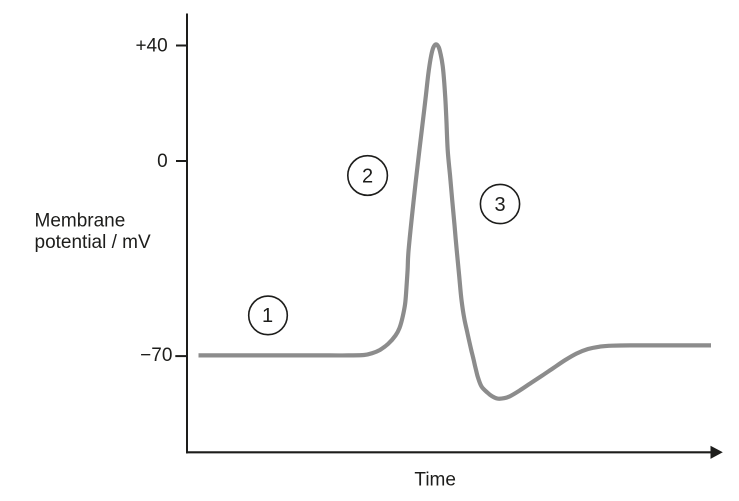  Describe the element at coordinates (93, 242) in the screenshot. I see `svg-text: potential / mV` at that location.